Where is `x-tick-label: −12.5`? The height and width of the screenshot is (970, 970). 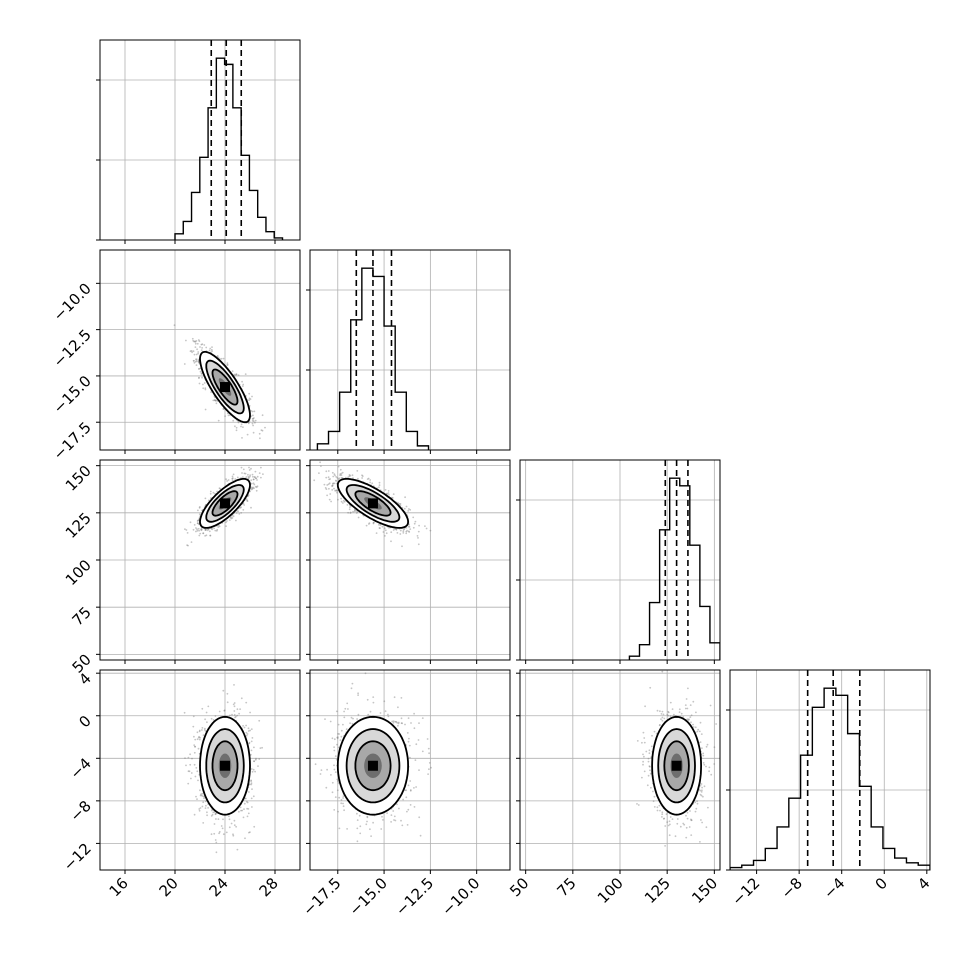
x-tick-label: −12.5 is located at coordinates (414, 896).